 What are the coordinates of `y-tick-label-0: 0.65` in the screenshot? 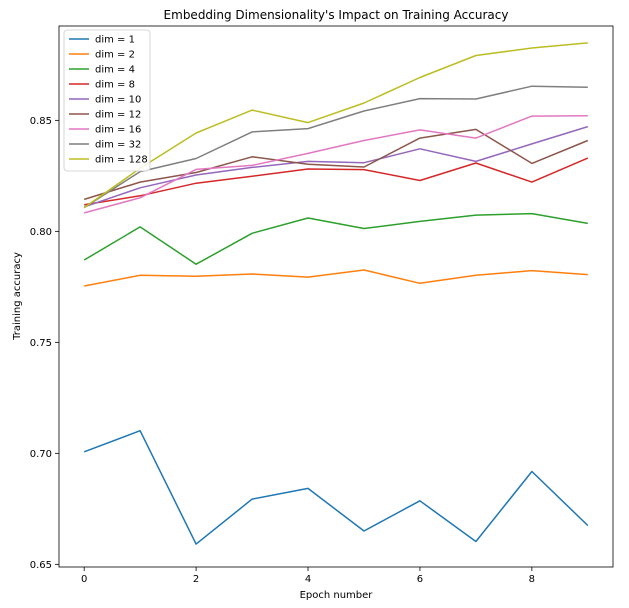 It's located at (41, 565).